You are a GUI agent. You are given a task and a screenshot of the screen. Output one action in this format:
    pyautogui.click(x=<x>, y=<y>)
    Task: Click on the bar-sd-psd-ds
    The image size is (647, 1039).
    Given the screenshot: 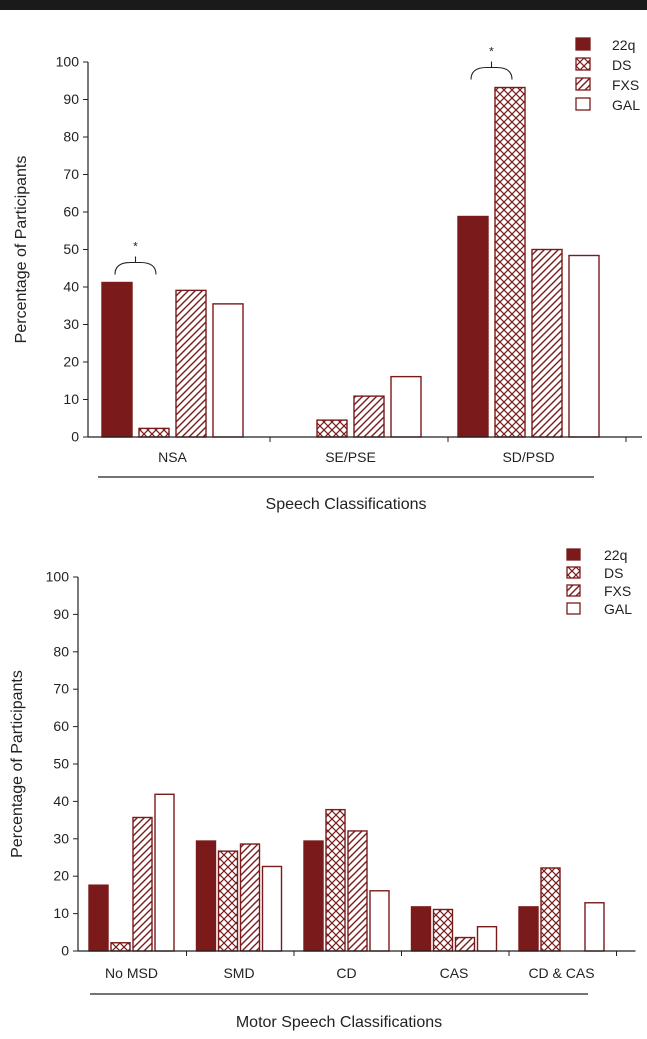 What is the action you would take?
    pyautogui.click(x=510, y=262)
    